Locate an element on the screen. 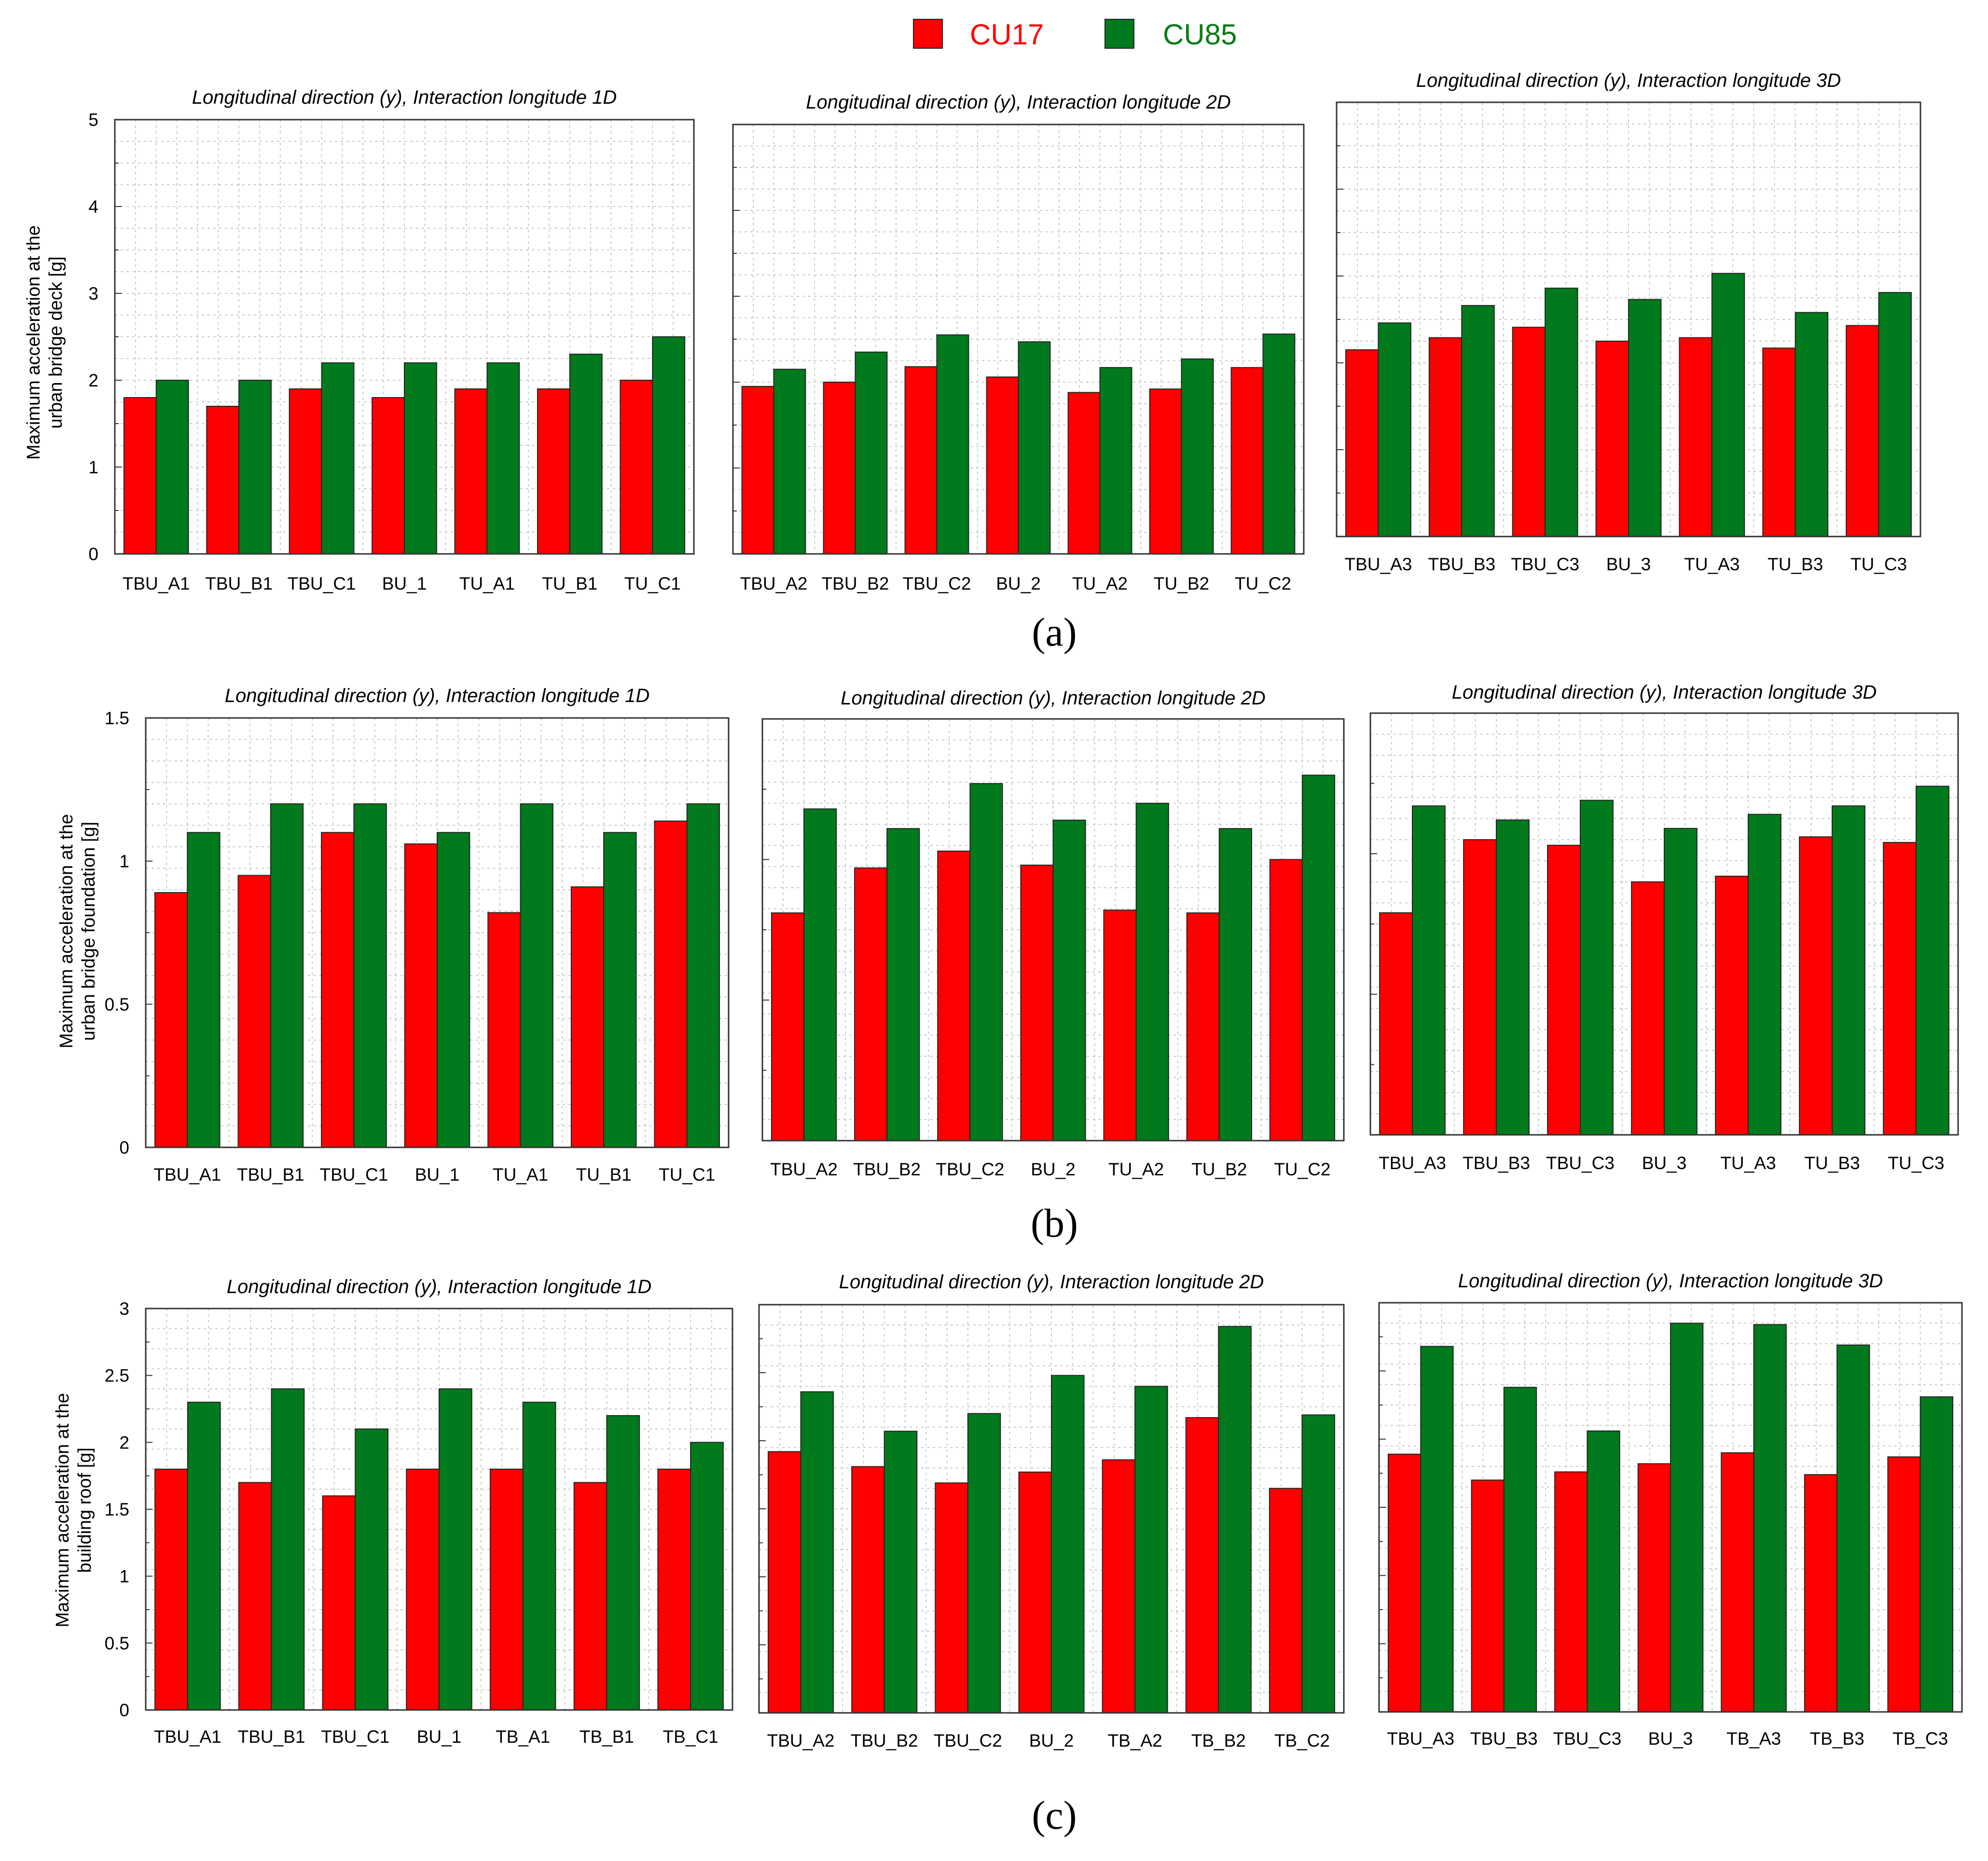 The height and width of the screenshot is (1861, 1988). x-tick-label: TBU_C1 is located at coordinates (322, 583).